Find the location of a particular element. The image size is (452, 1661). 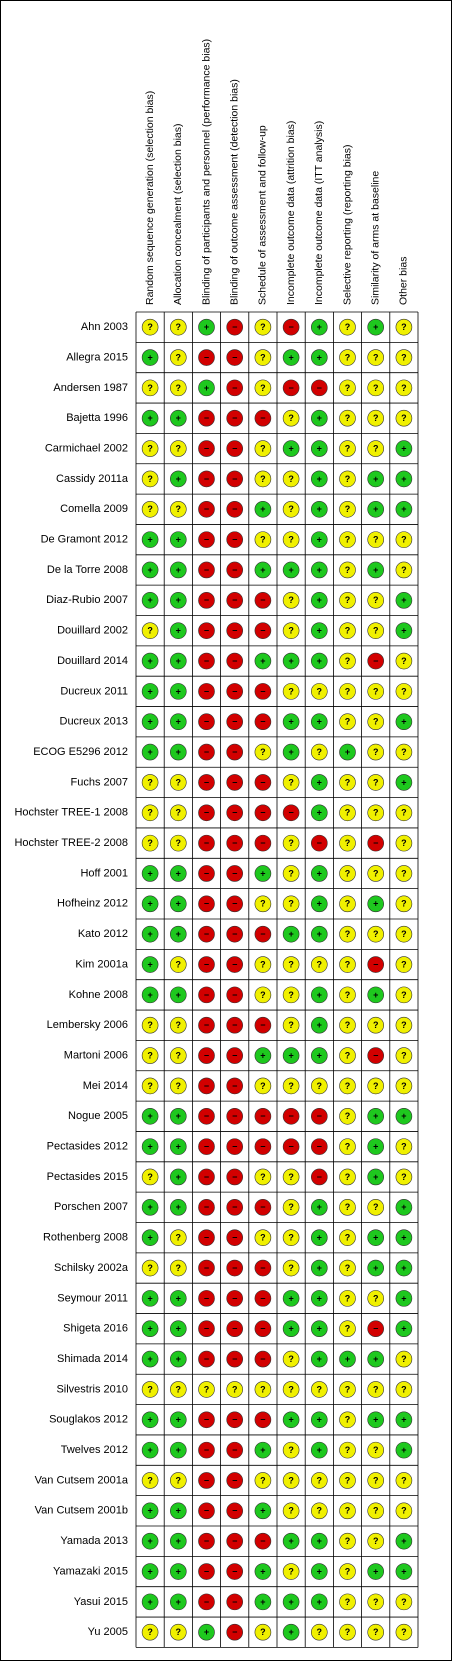

study-name: Hoff 2001 is located at coordinates (104, 873).